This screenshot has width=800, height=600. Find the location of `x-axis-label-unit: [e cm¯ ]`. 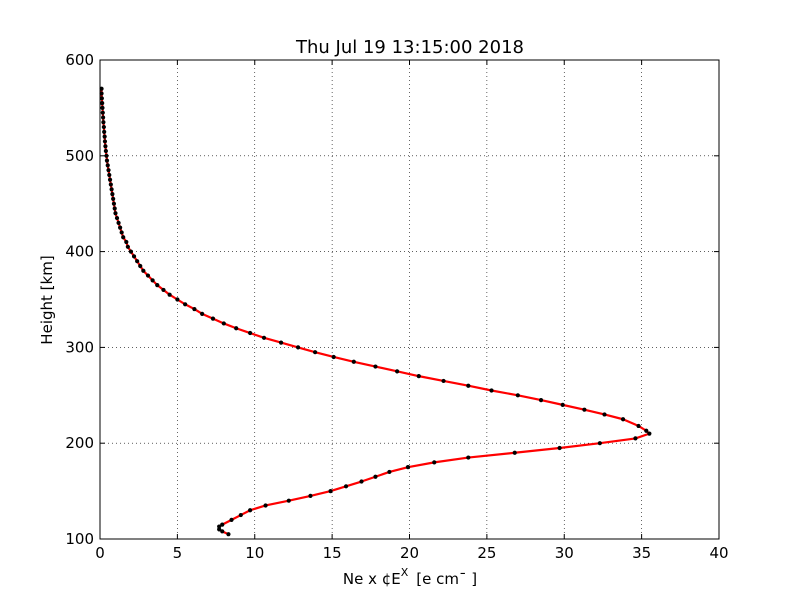

x-axis-label-unit: [e cm¯ ] is located at coordinates (446, 579).